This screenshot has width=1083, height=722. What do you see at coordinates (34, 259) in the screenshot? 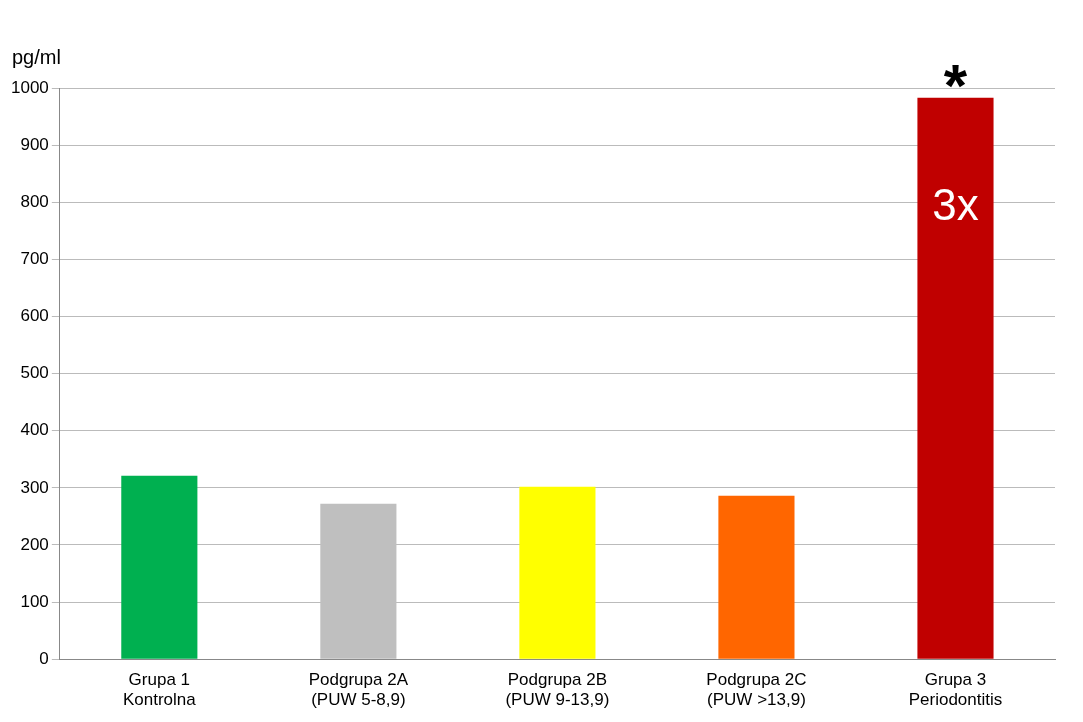
I see `y-tick-label: 700` at bounding box center [34, 259].